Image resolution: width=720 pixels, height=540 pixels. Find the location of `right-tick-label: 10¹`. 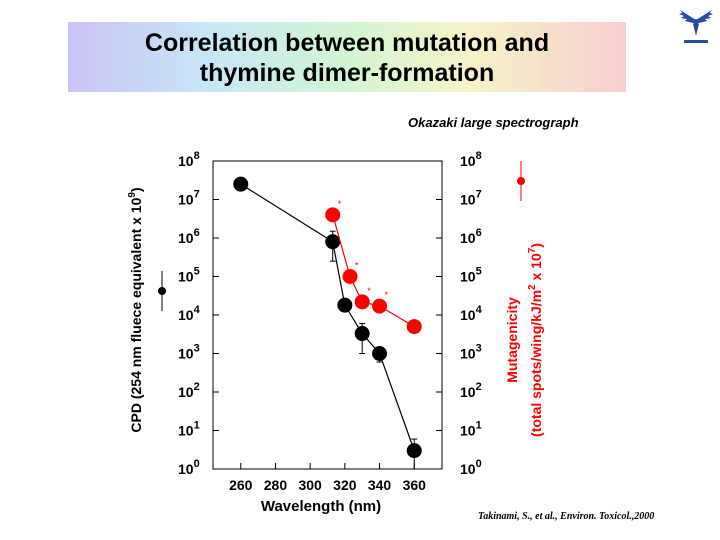

right-tick-label: 10¹ is located at coordinates (471, 429).